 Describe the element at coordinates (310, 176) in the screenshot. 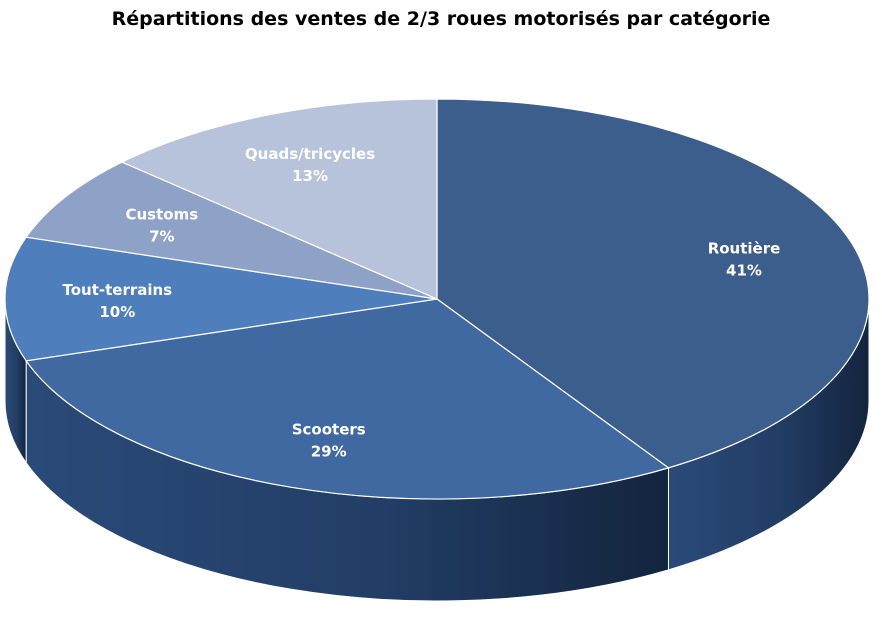

I see `slice-value-quads-tricycles: 13%` at that location.